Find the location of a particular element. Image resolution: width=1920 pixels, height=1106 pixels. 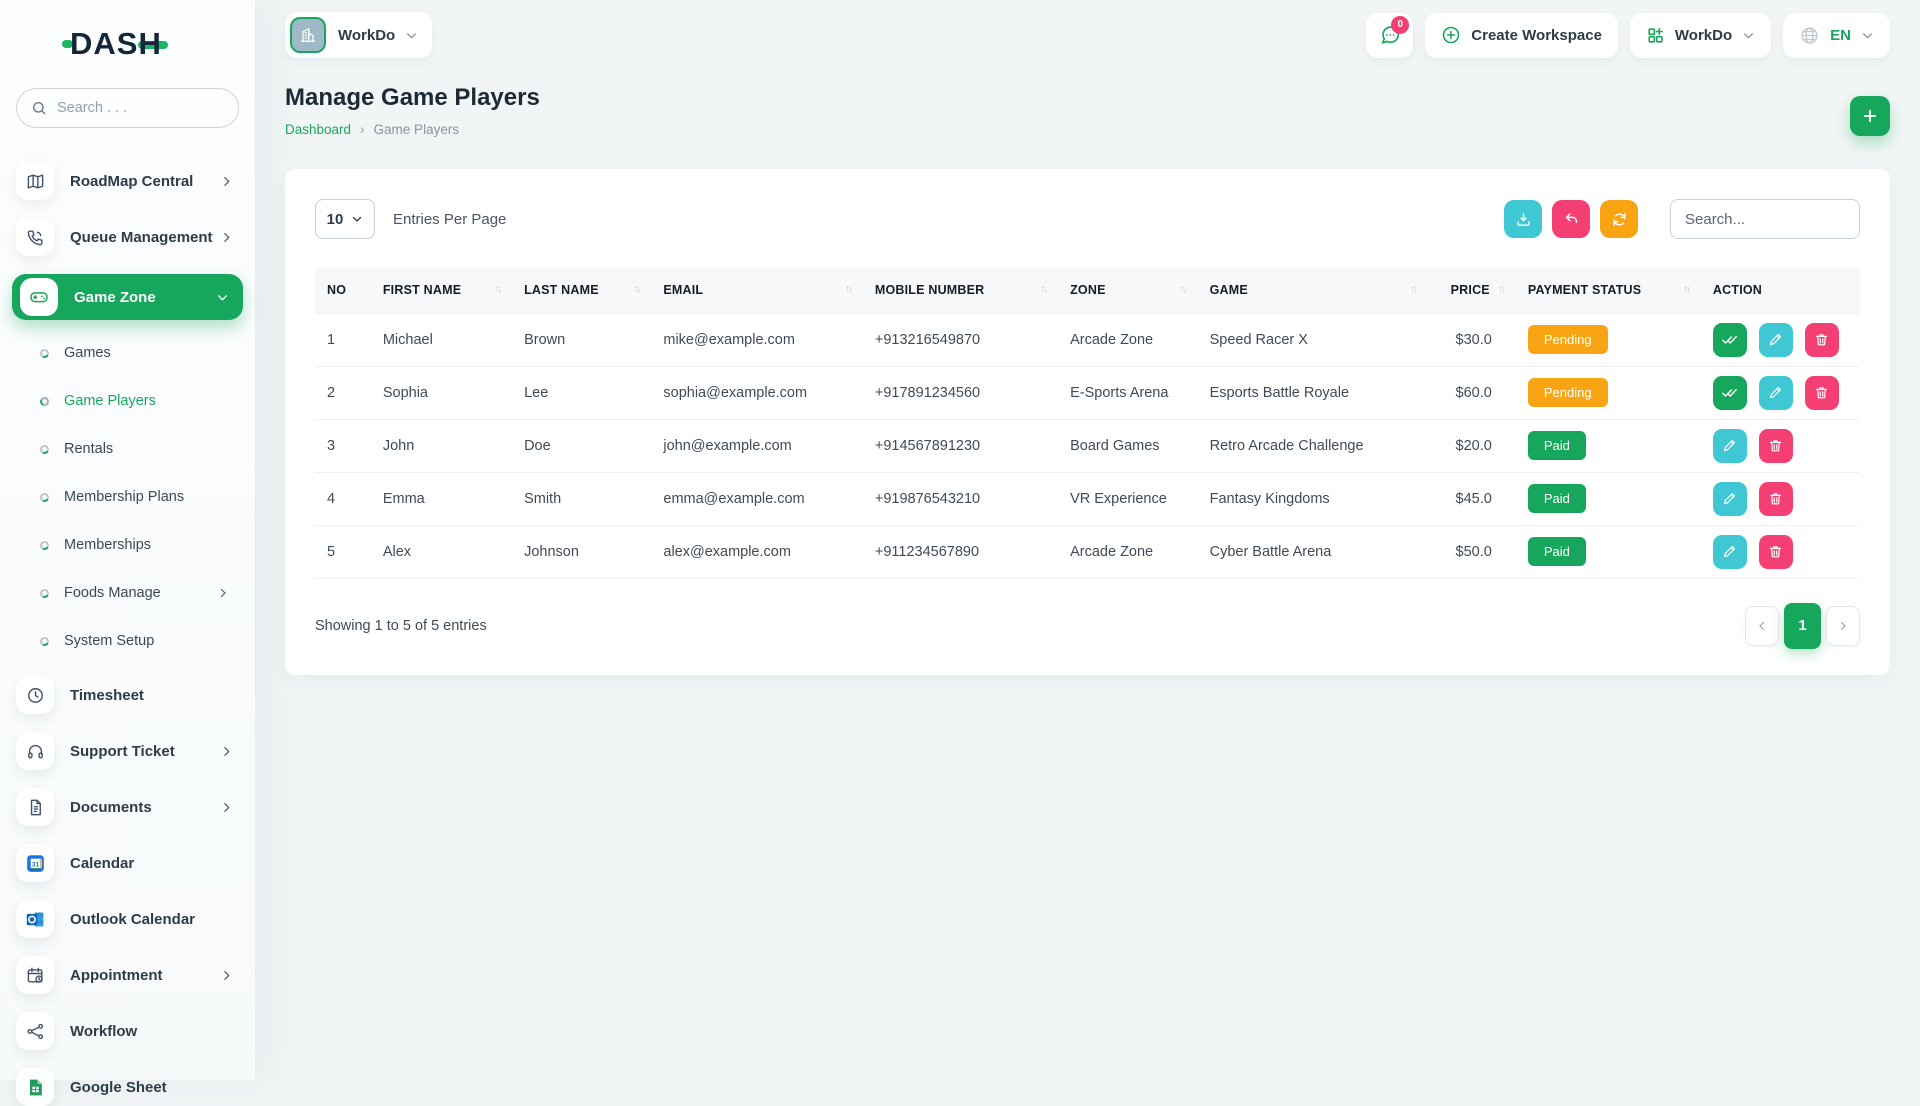

cell-action is located at coordinates (1780, 551).